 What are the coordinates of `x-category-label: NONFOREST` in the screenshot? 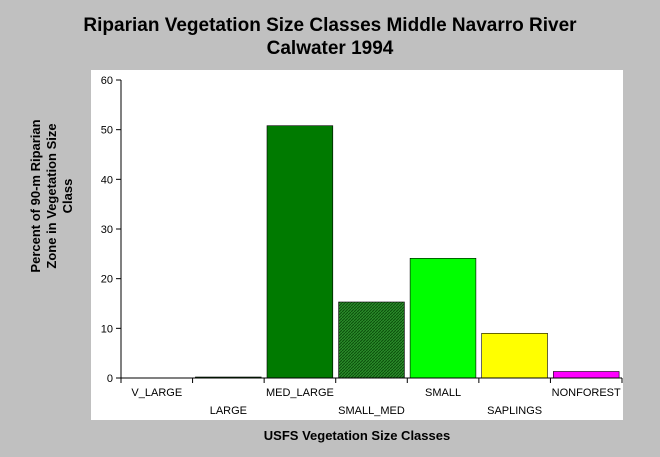 It's located at (586, 393).